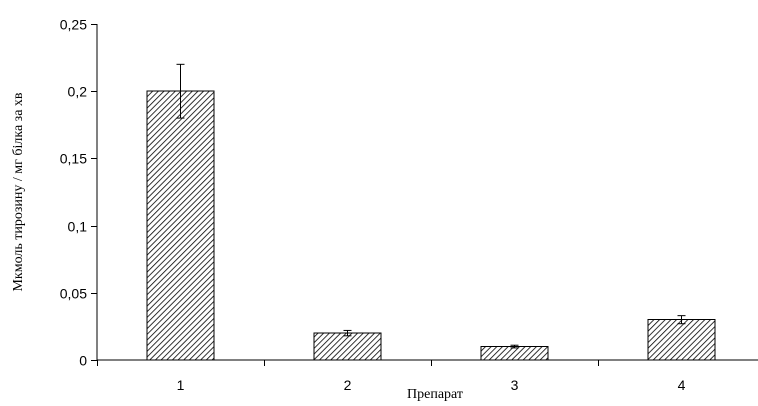  What do you see at coordinates (18, 191) in the screenshot?
I see `y-axis-title: Мкмоль тирозину / мг білка за хв` at bounding box center [18, 191].